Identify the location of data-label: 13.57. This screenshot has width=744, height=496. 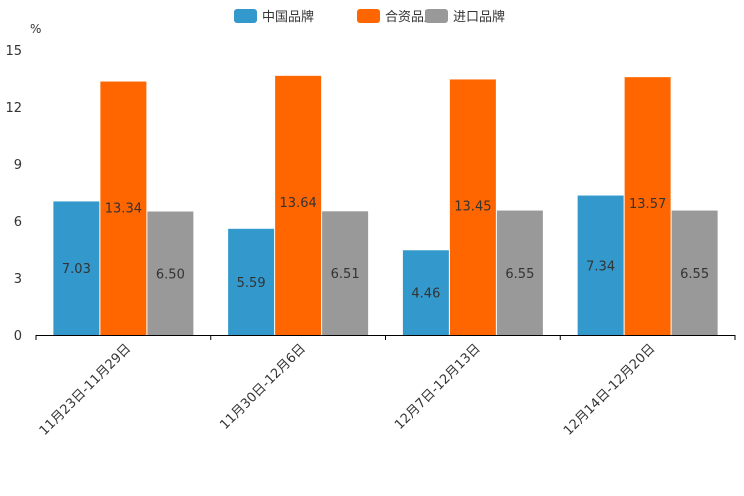
(647, 204).